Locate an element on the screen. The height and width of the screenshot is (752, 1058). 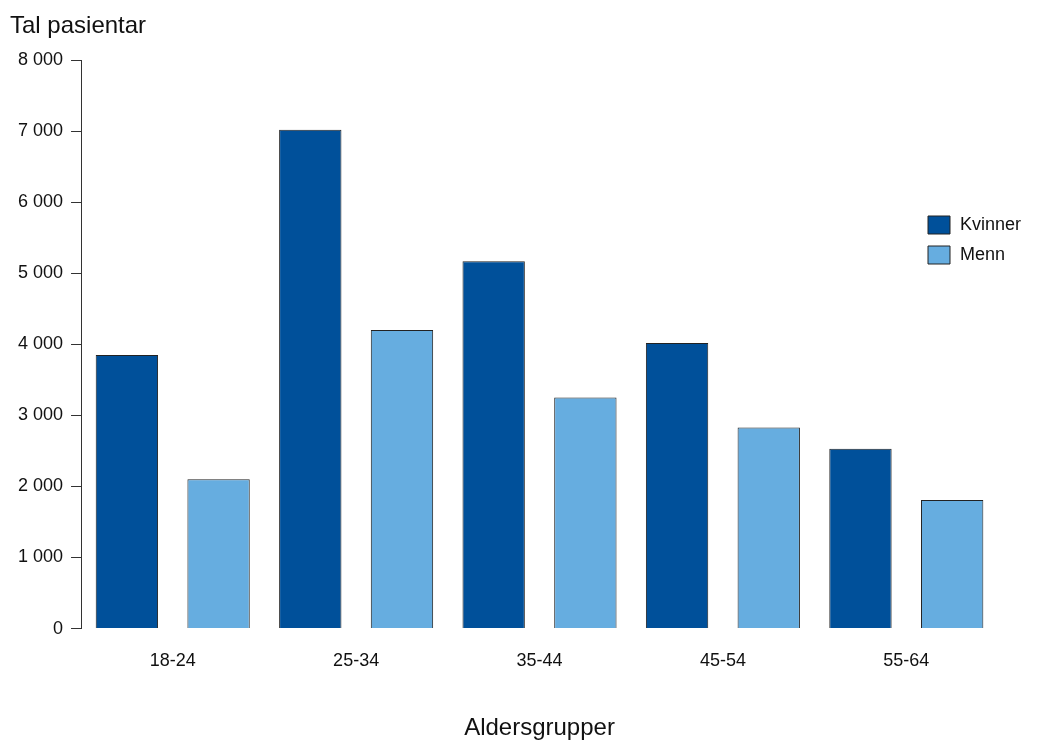
x-axis-title: Aldersgrupper is located at coordinates (539, 727).